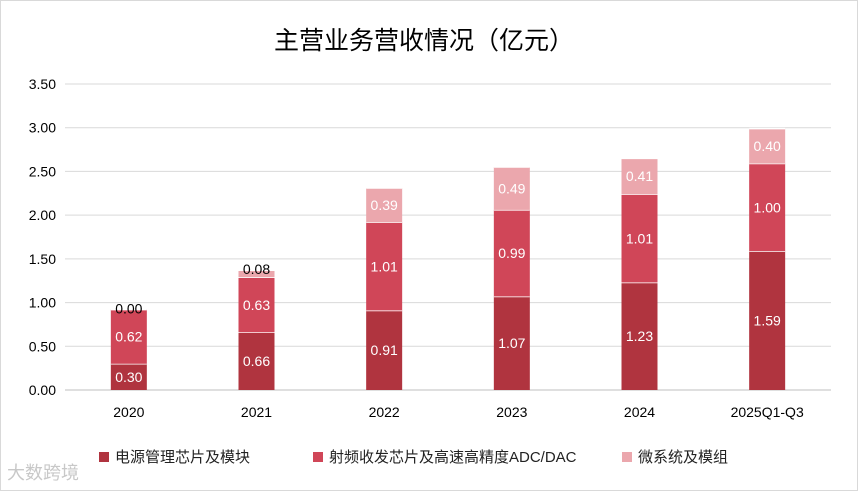 The image size is (858, 491). What do you see at coordinates (128, 412) in the screenshot?
I see `x-tick-label: 2020` at bounding box center [128, 412].